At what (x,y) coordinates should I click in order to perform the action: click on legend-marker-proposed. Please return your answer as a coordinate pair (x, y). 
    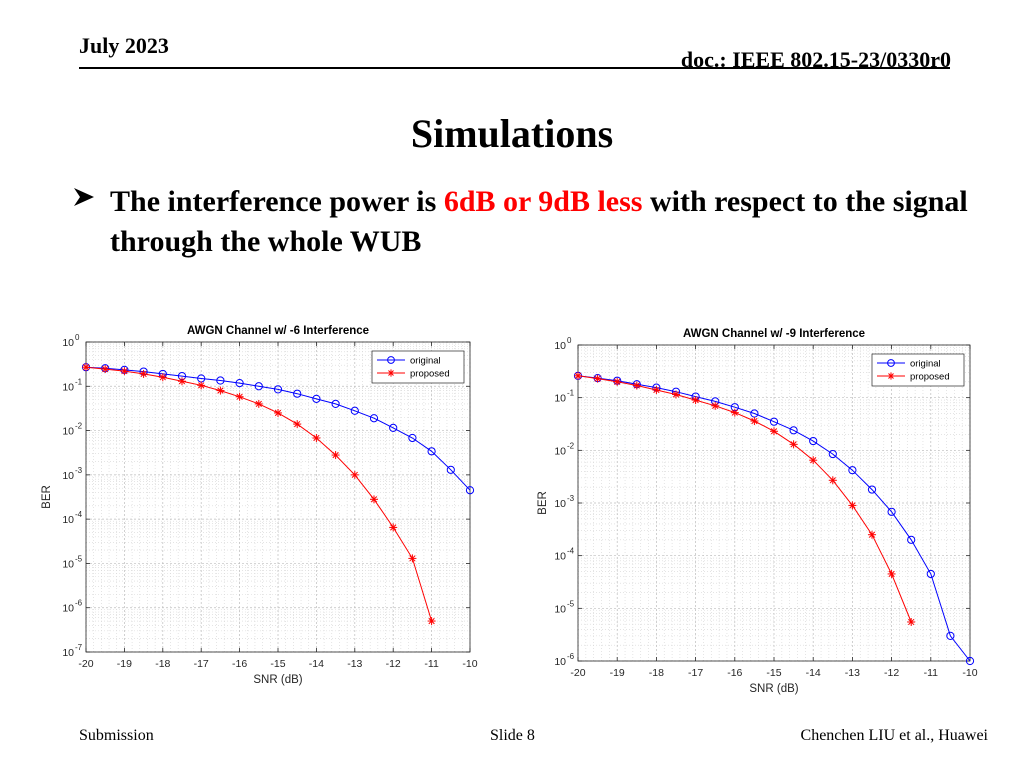
    Looking at the image, I should click on (391, 373).